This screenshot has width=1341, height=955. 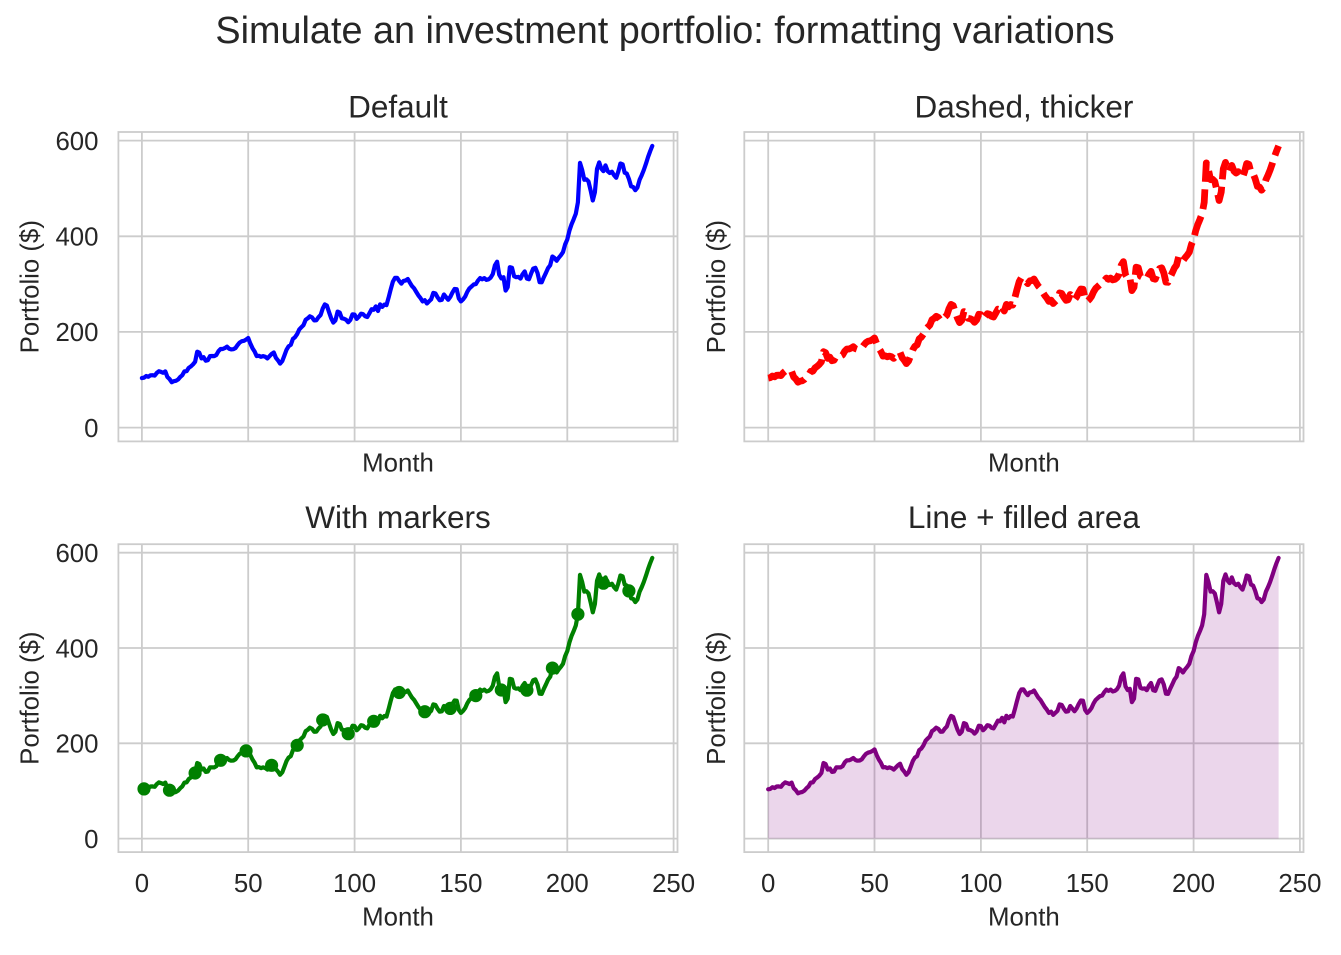 What do you see at coordinates (398, 107) in the screenshot?
I see `svg-text: Default` at bounding box center [398, 107].